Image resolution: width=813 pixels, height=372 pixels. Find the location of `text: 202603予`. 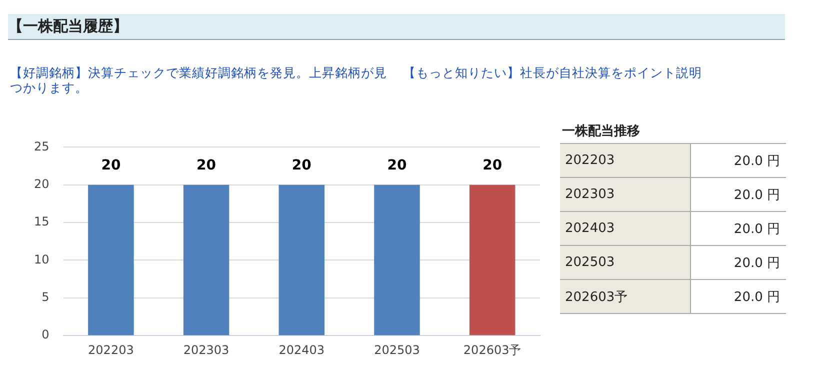

text: 202603予 is located at coordinates (625, 297).